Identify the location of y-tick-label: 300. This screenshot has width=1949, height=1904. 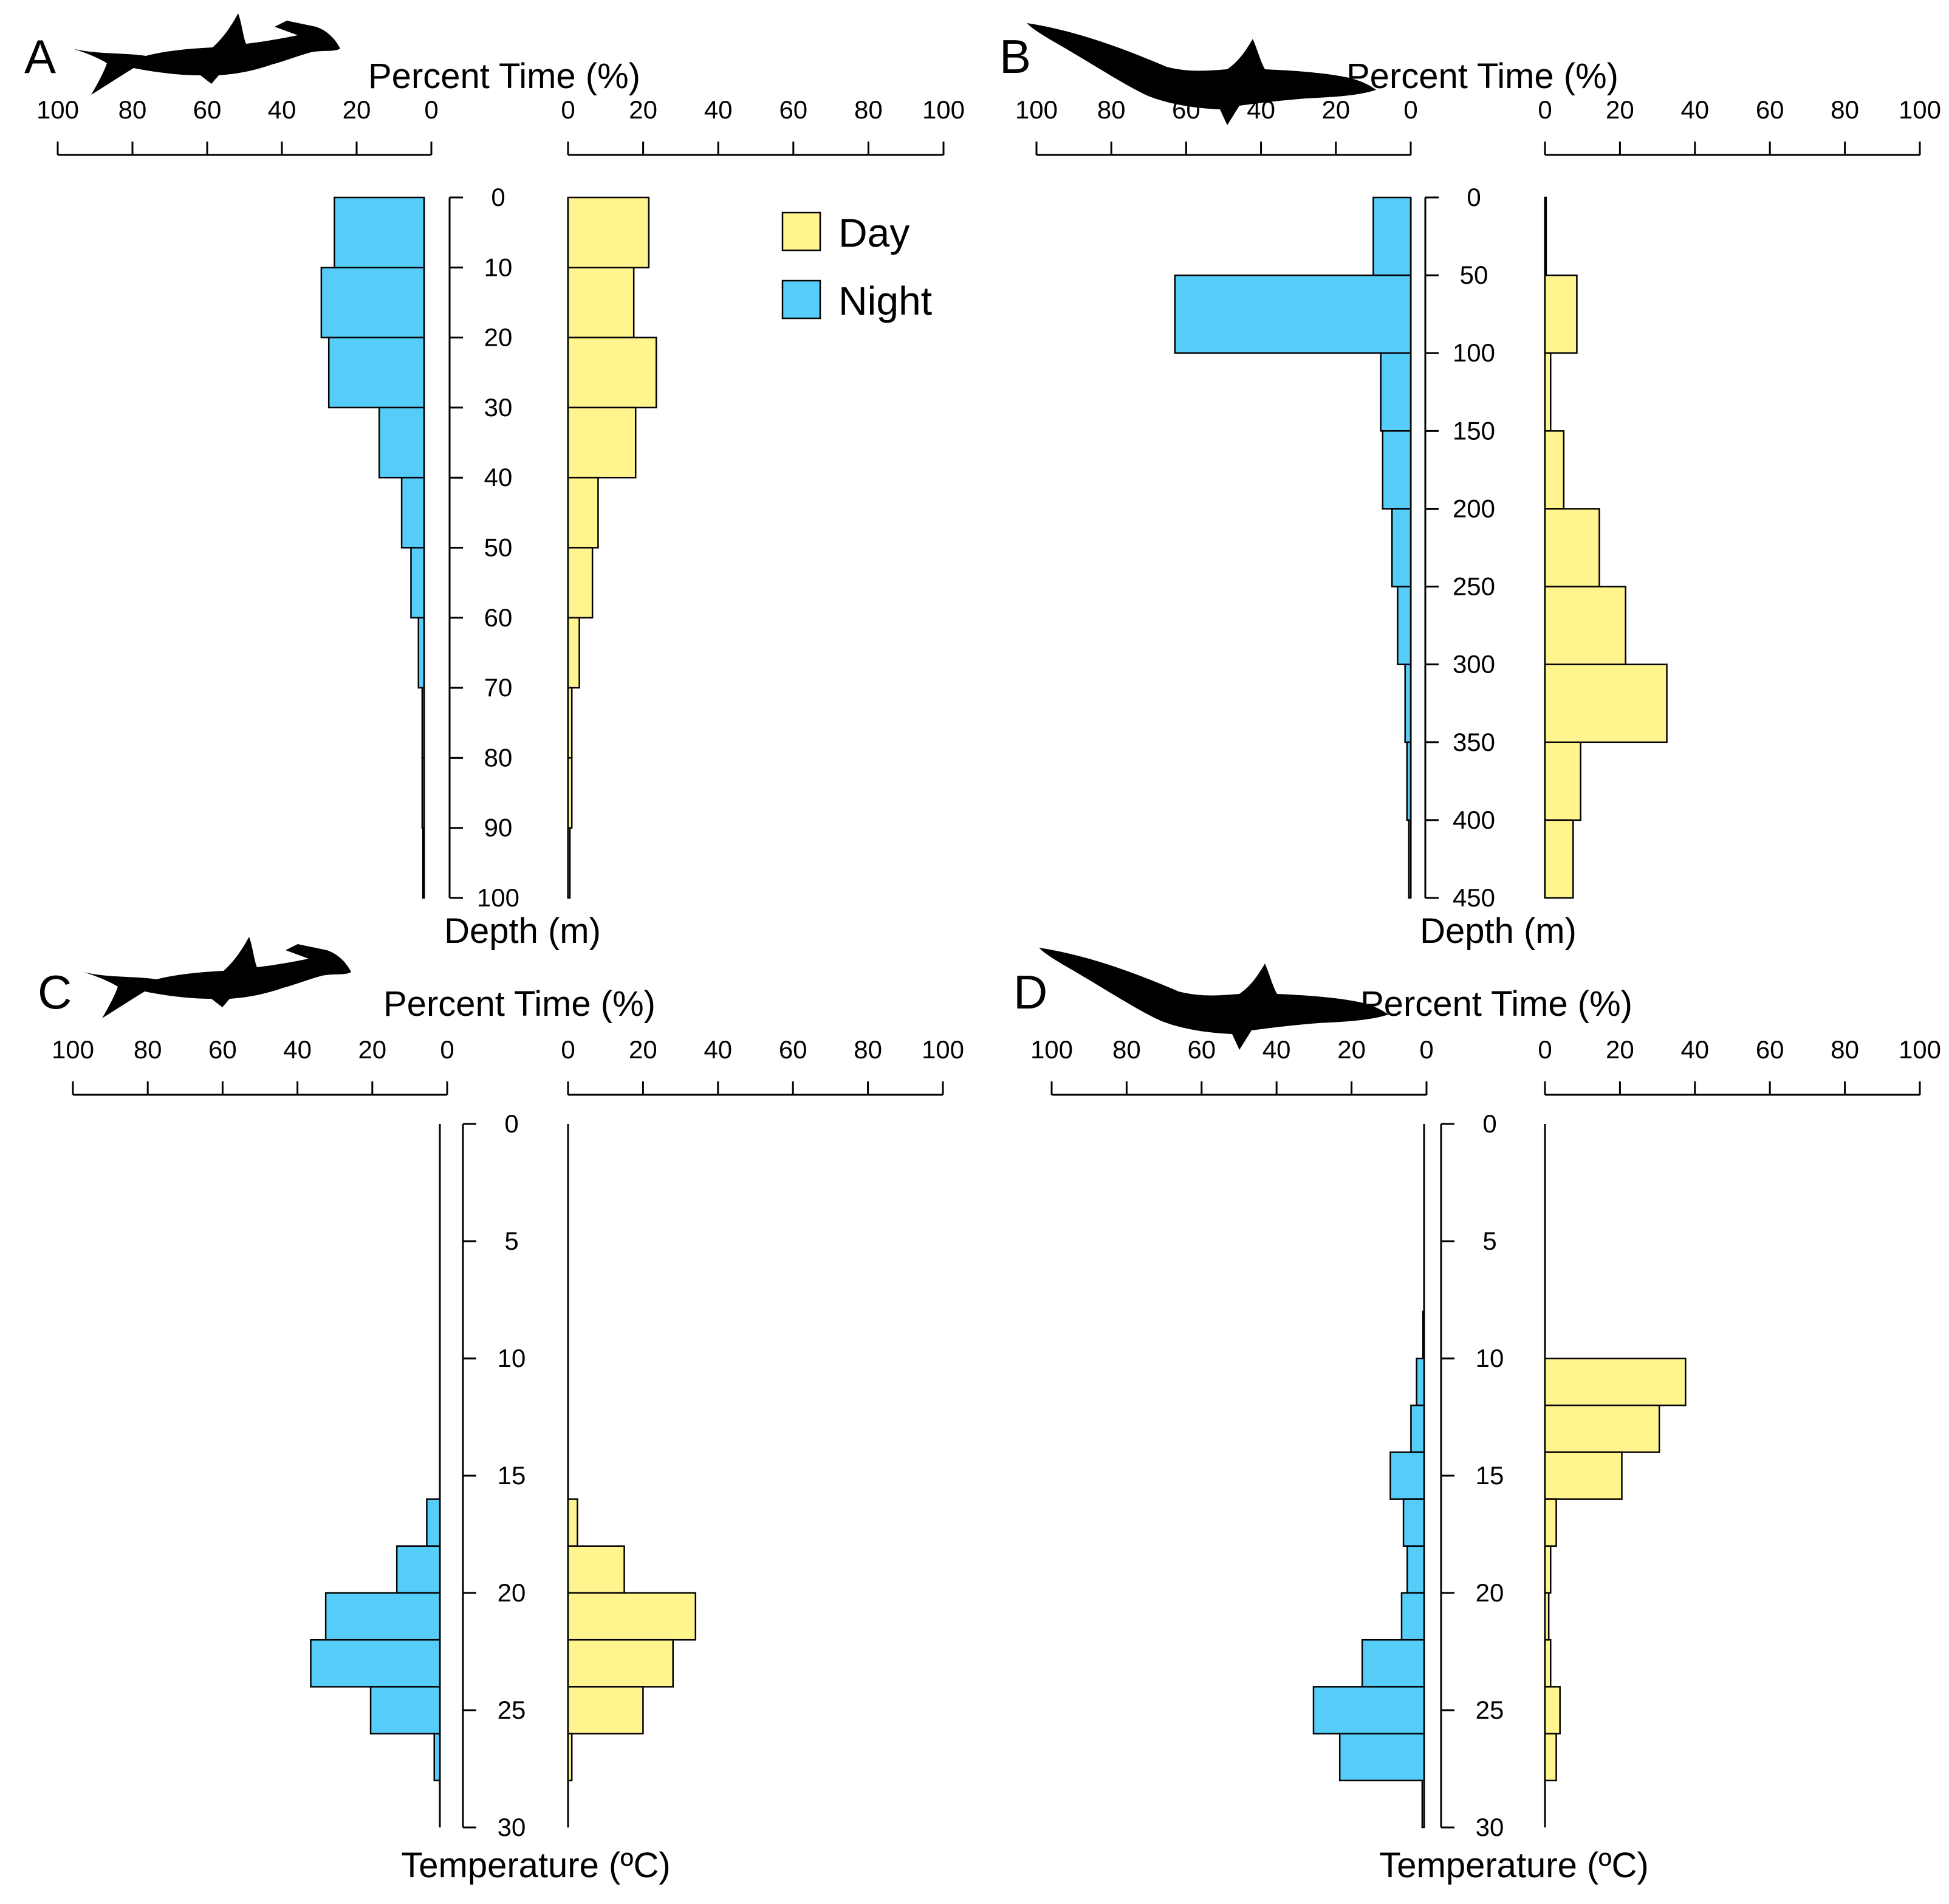
(1474, 664).